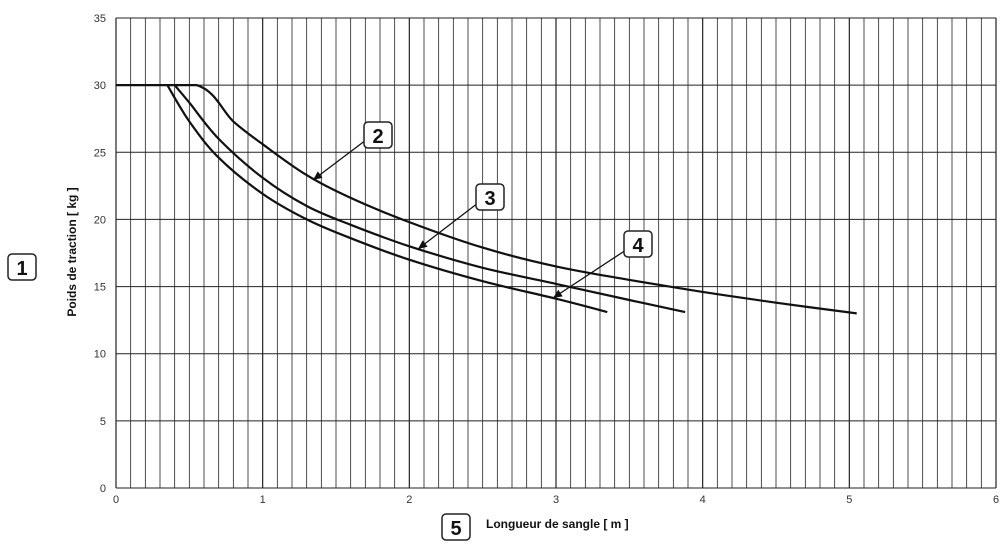 This screenshot has width=1006, height=546. What do you see at coordinates (100, 220) in the screenshot?
I see `y-tick-label: 20` at bounding box center [100, 220].